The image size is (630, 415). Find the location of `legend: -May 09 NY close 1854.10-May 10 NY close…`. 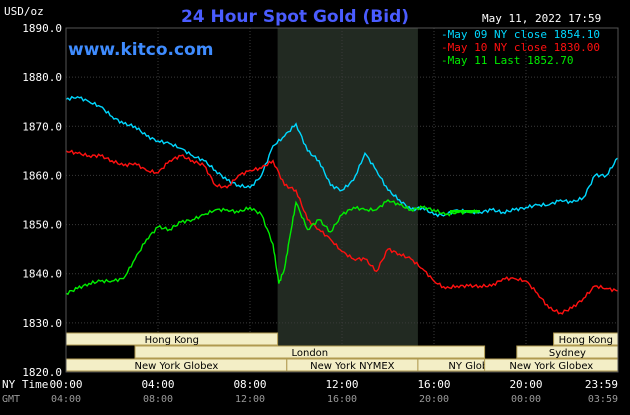

legend: -May 09 NY close 1854.10-May 10 NY close… is located at coordinates (520, 47).